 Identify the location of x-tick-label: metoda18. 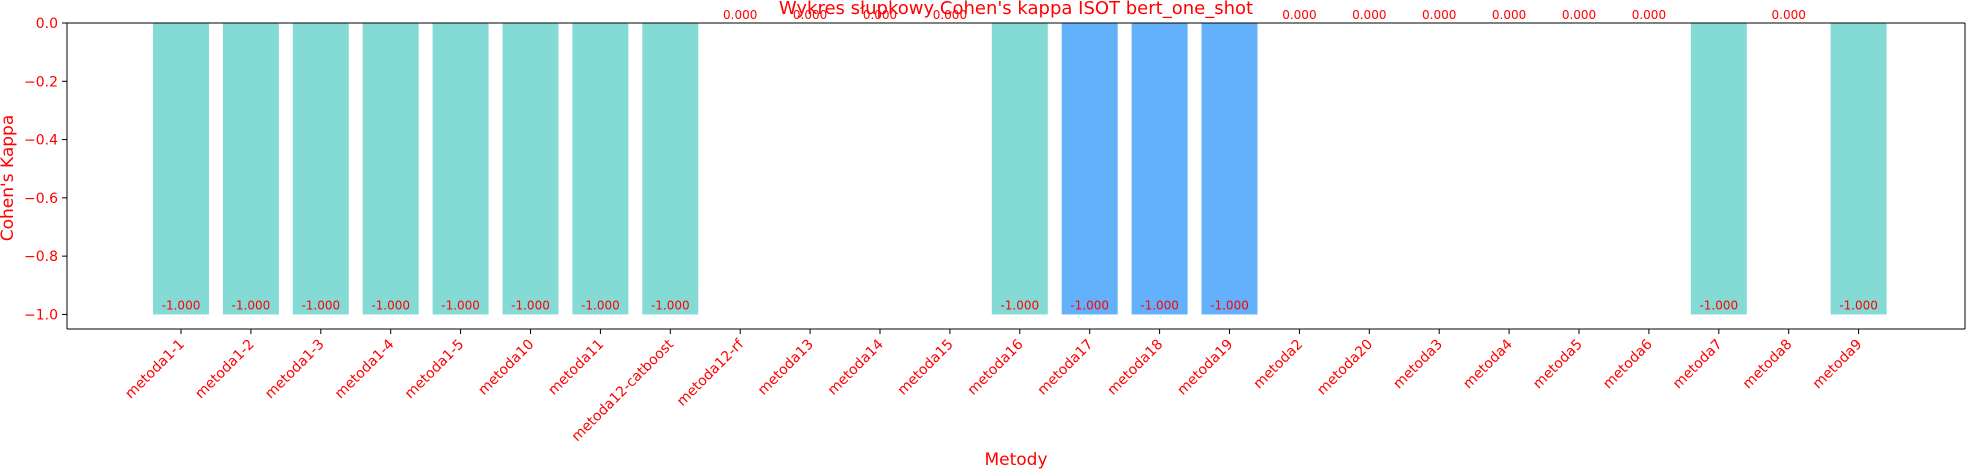
(1135, 368).